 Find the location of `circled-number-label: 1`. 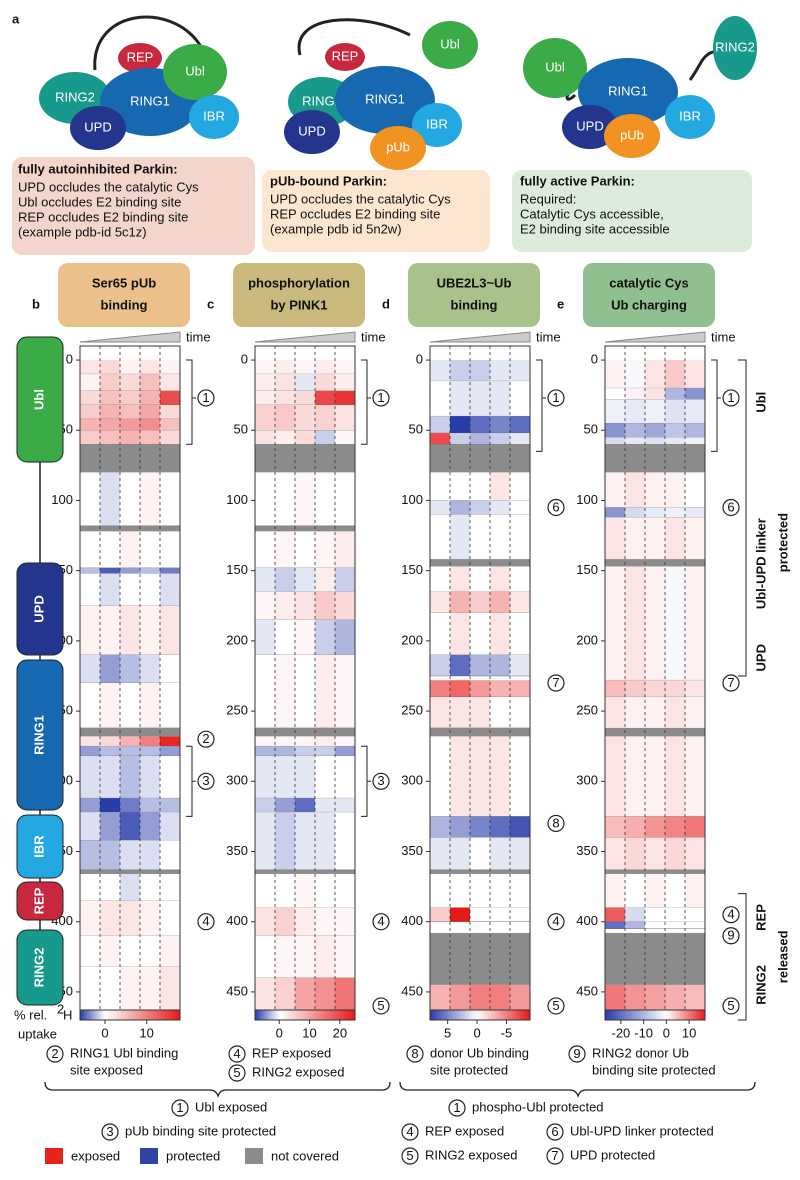

circled-number-label: 1 is located at coordinates (730, 397).